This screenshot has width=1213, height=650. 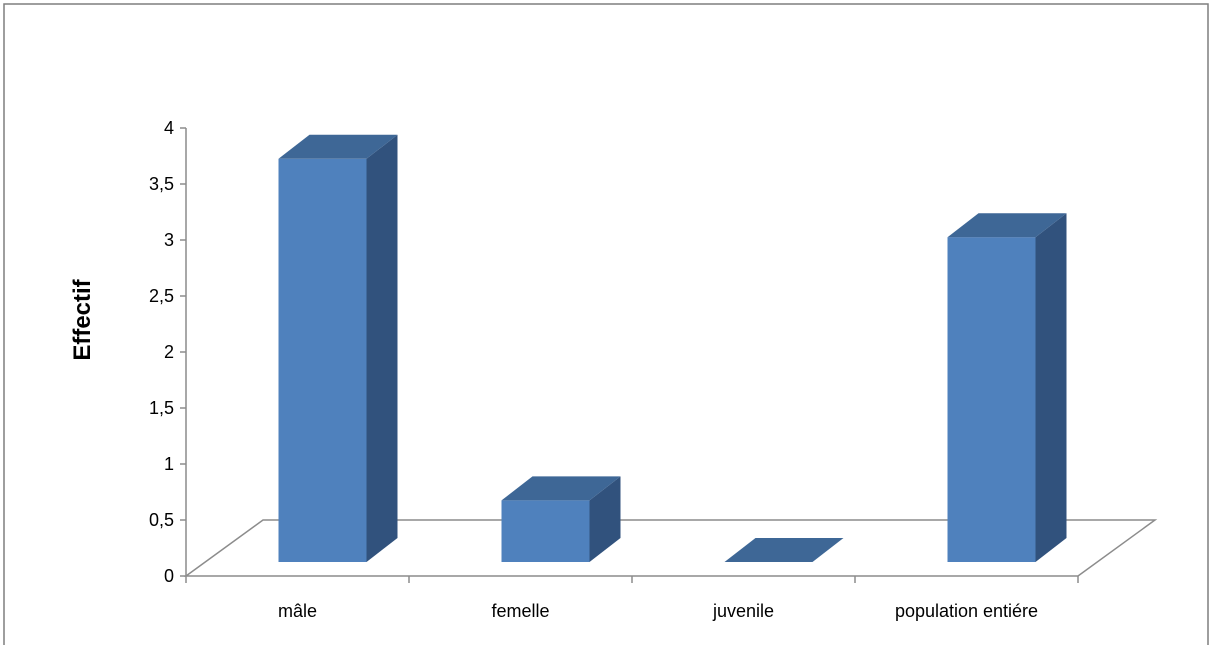 What do you see at coordinates (966, 611) in the screenshot?
I see `x-category-label: population entiére` at bounding box center [966, 611].